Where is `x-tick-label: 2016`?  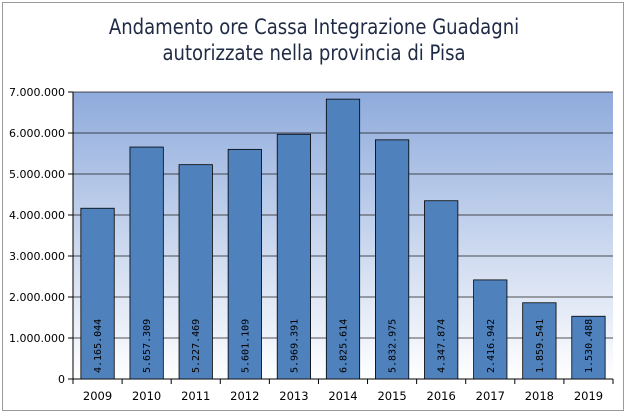 x-tick-label: 2016 is located at coordinates (441, 396).